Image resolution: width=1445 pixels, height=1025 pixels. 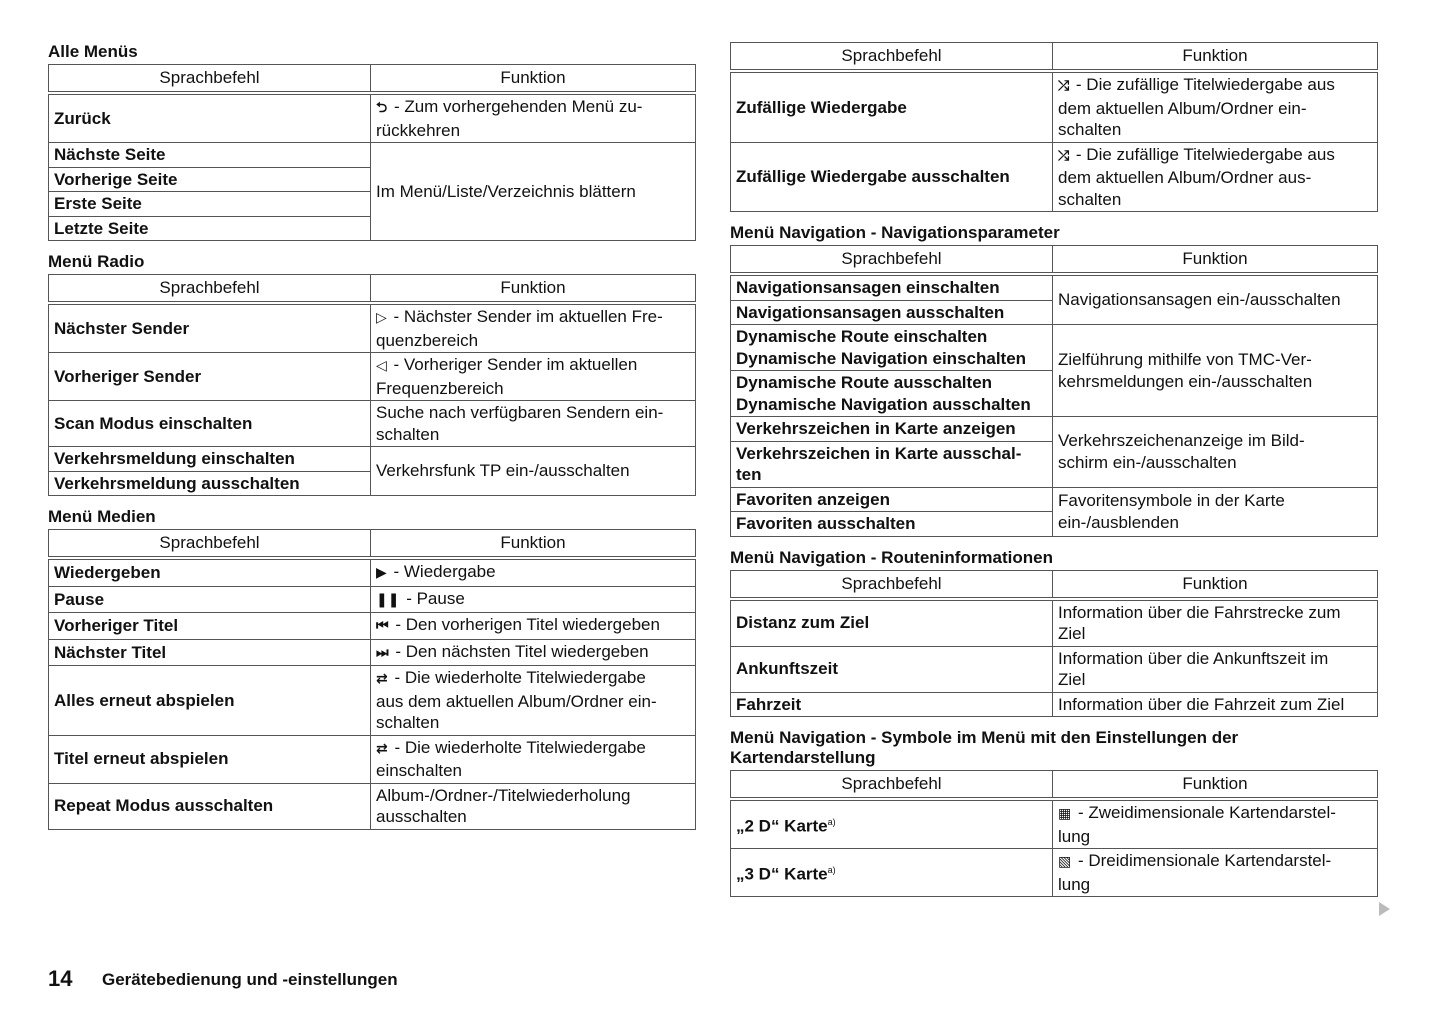 I want to click on table-row: Verkehrszeichen in Karte ausschal- ten, so click(x=1054, y=464).